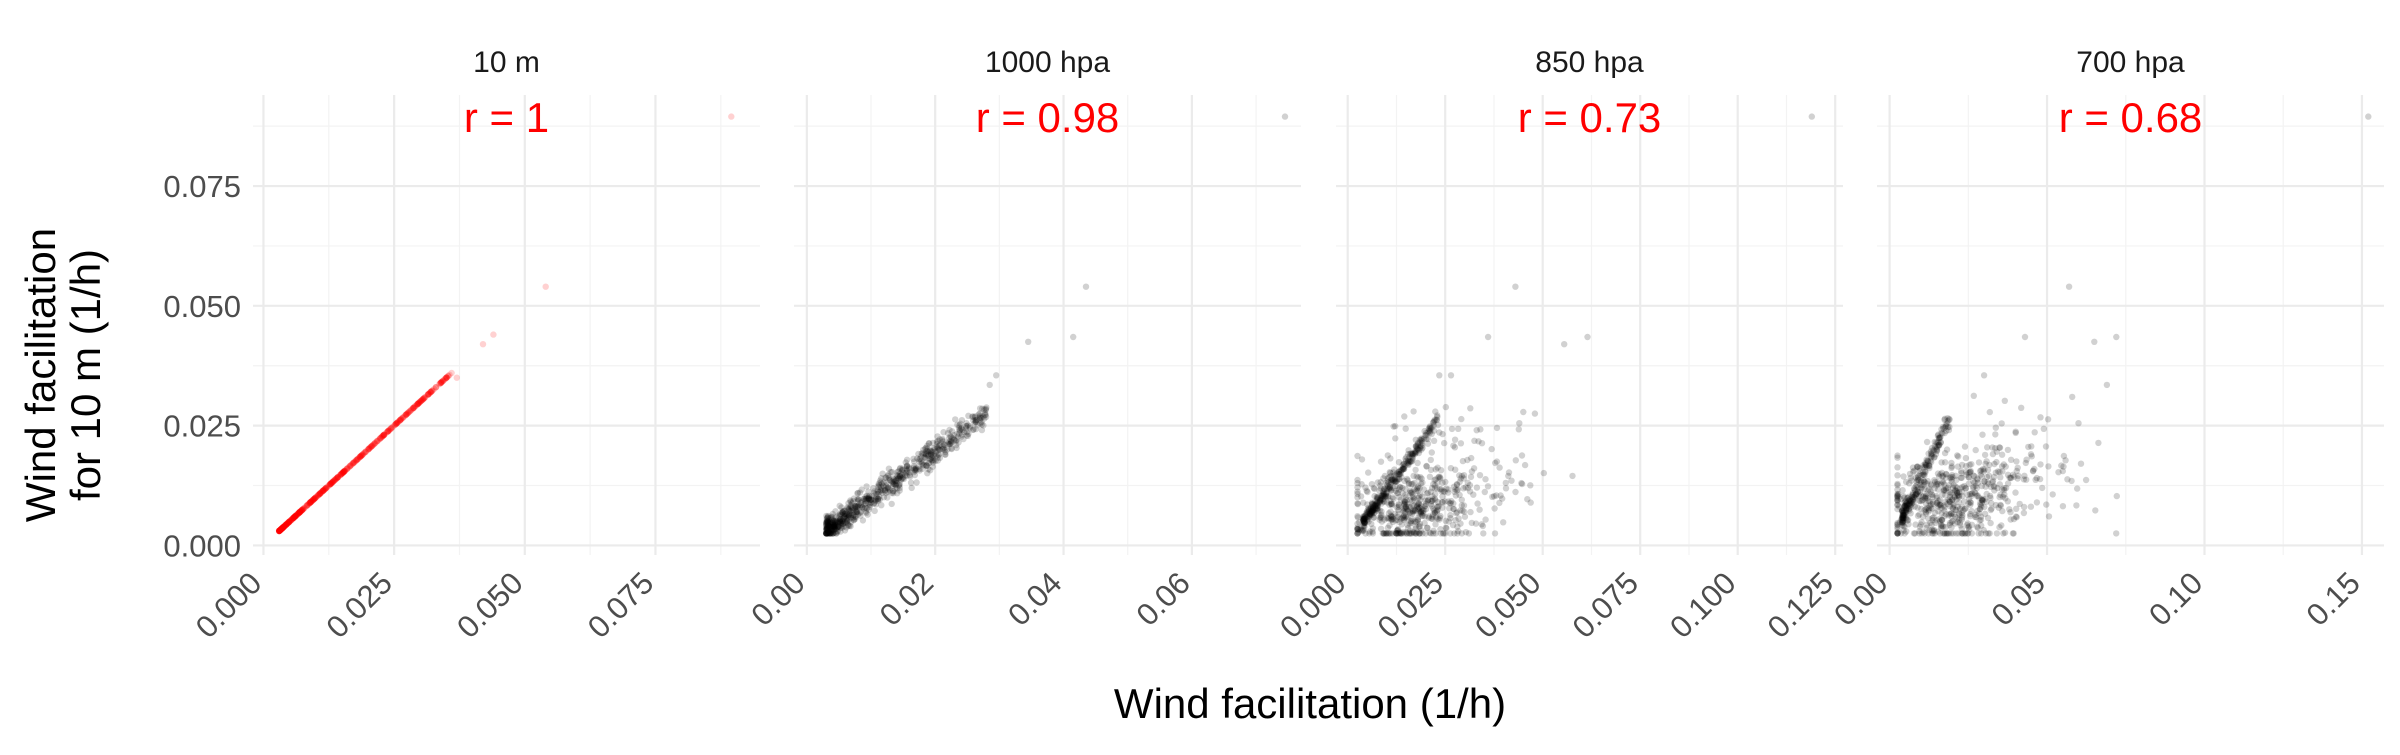 The image size is (2400, 755). Describe the element at coordinates (229, 605) in the screenshot. I see `x-tick-label: 0.000` at that location.